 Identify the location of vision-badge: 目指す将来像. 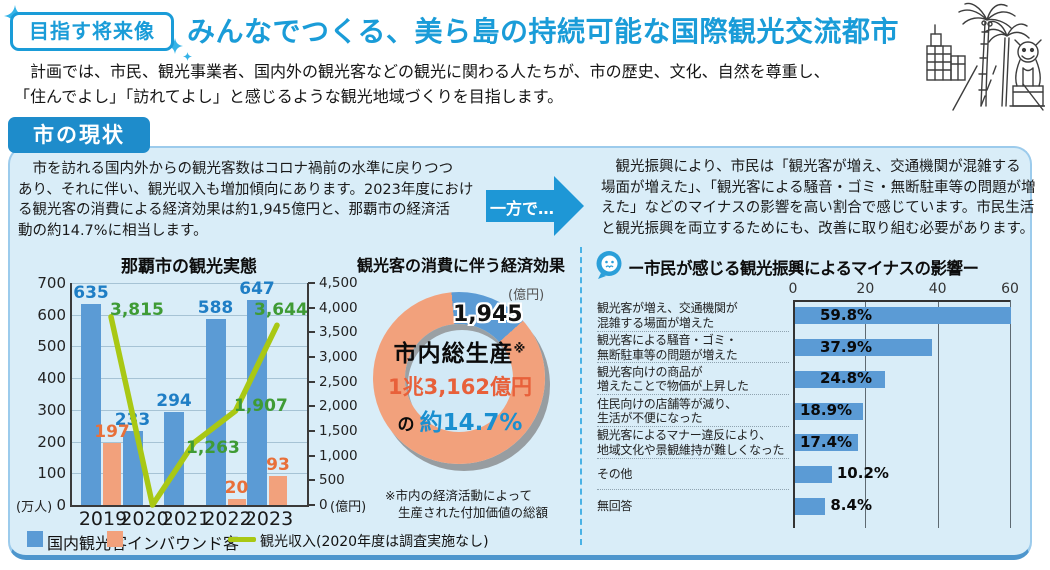
(92, 31).